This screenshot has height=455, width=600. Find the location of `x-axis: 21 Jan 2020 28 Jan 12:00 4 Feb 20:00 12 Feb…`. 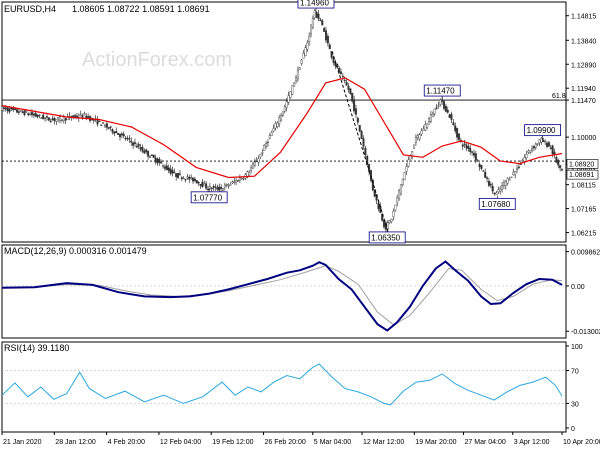

x-axis: 21 Jan 2020 28 Jan 12:00 4 Feb 20:00 12 Feb… is located at coordinates (300, 439).